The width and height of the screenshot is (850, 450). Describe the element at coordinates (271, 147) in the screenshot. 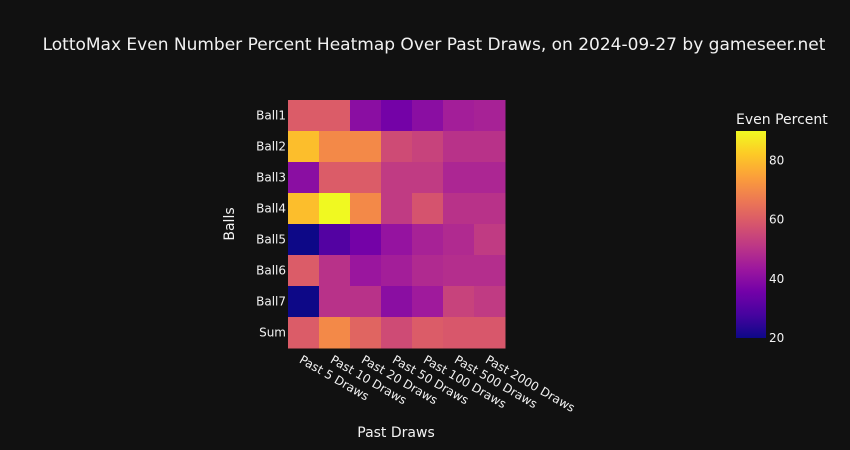

I see `y-tick-label: Ball2` at that location.